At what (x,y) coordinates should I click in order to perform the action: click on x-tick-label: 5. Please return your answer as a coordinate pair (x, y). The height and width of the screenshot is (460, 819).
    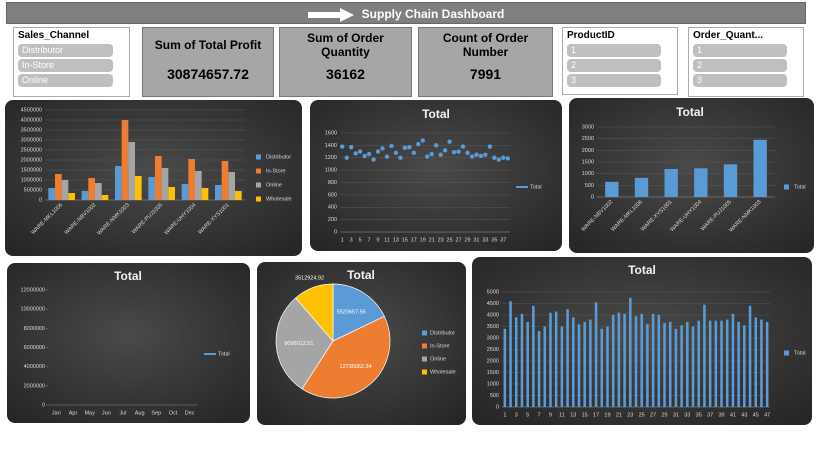
    Looking at the image, I should click on (360, 240).